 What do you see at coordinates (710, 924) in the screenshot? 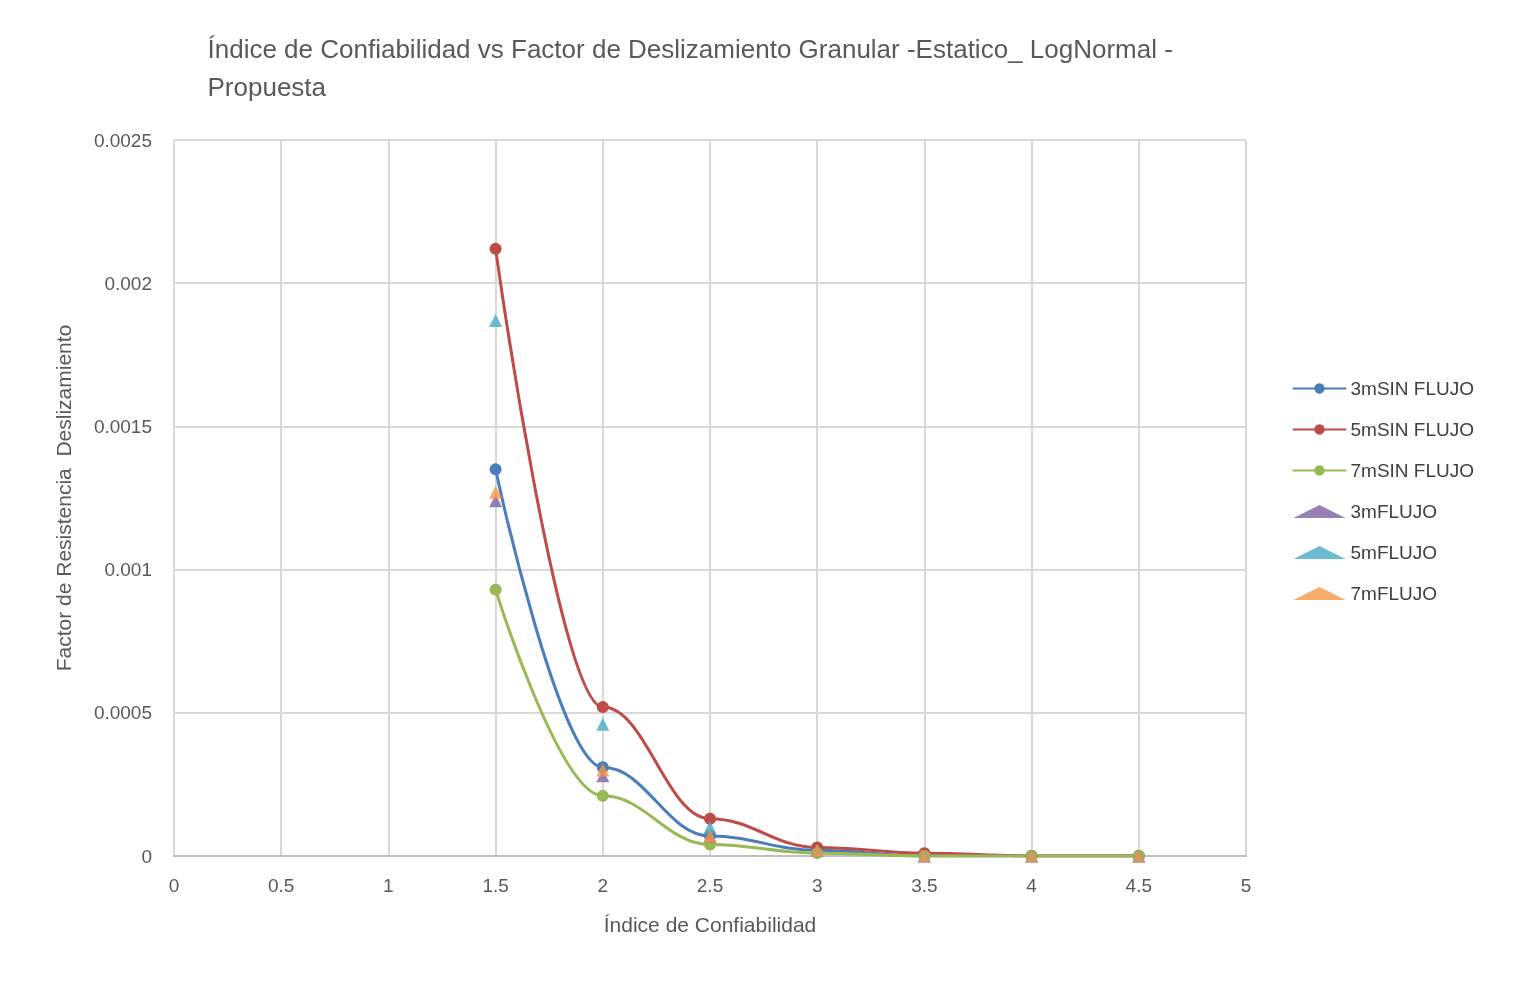
I see `x-axis-title: Índice de Confiabilidad` at bounding box center [710, 924].